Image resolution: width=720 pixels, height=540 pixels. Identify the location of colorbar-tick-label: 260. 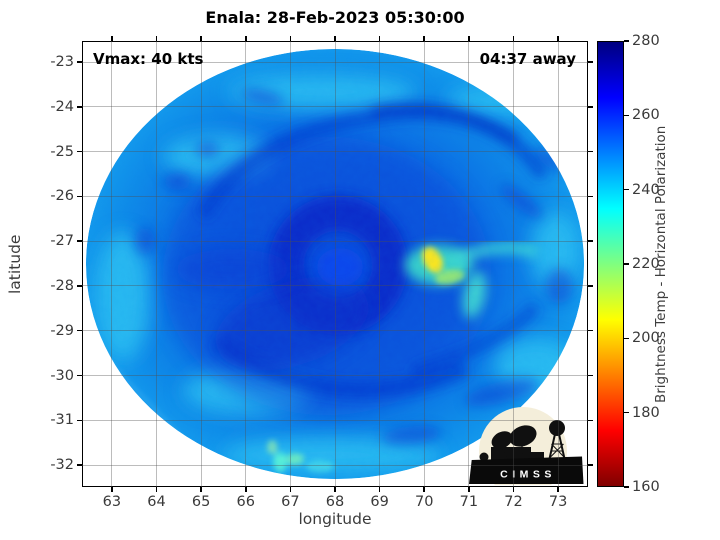
(646, 115).